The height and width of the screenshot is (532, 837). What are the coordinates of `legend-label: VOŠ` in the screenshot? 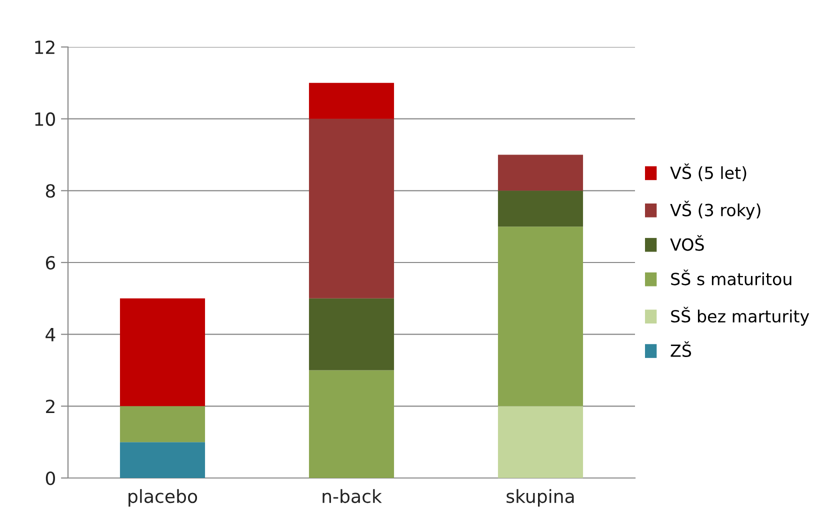 It's located at (687, 243).